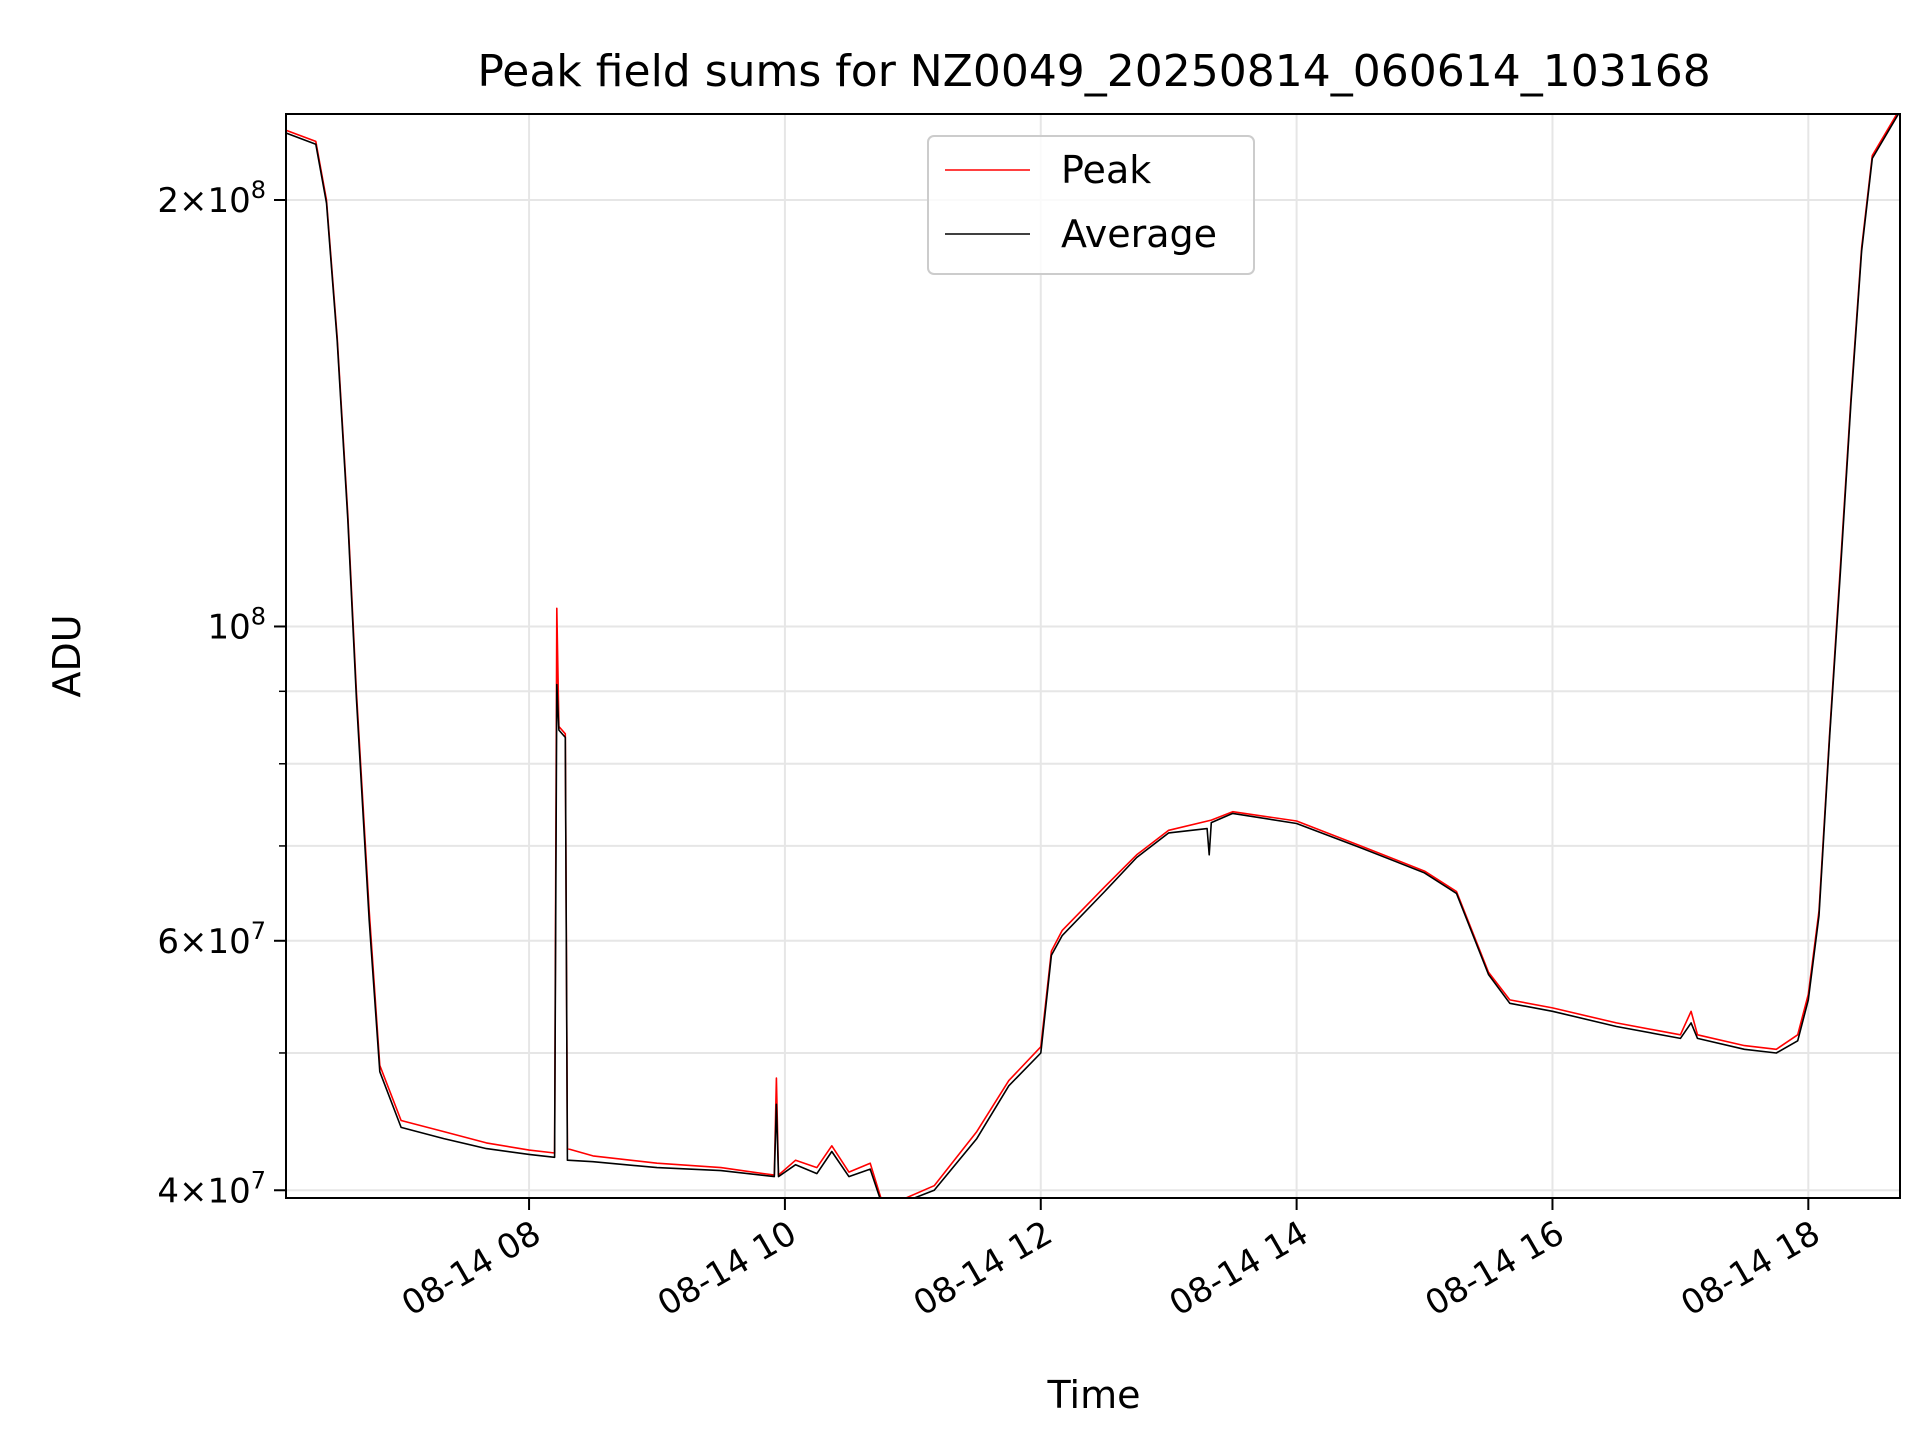 This screenshot has width=1920, height=1440. Describe the element at coordinates (1106, 170) in the screenshot. I see `legend-label-peak: Peak` at that location.